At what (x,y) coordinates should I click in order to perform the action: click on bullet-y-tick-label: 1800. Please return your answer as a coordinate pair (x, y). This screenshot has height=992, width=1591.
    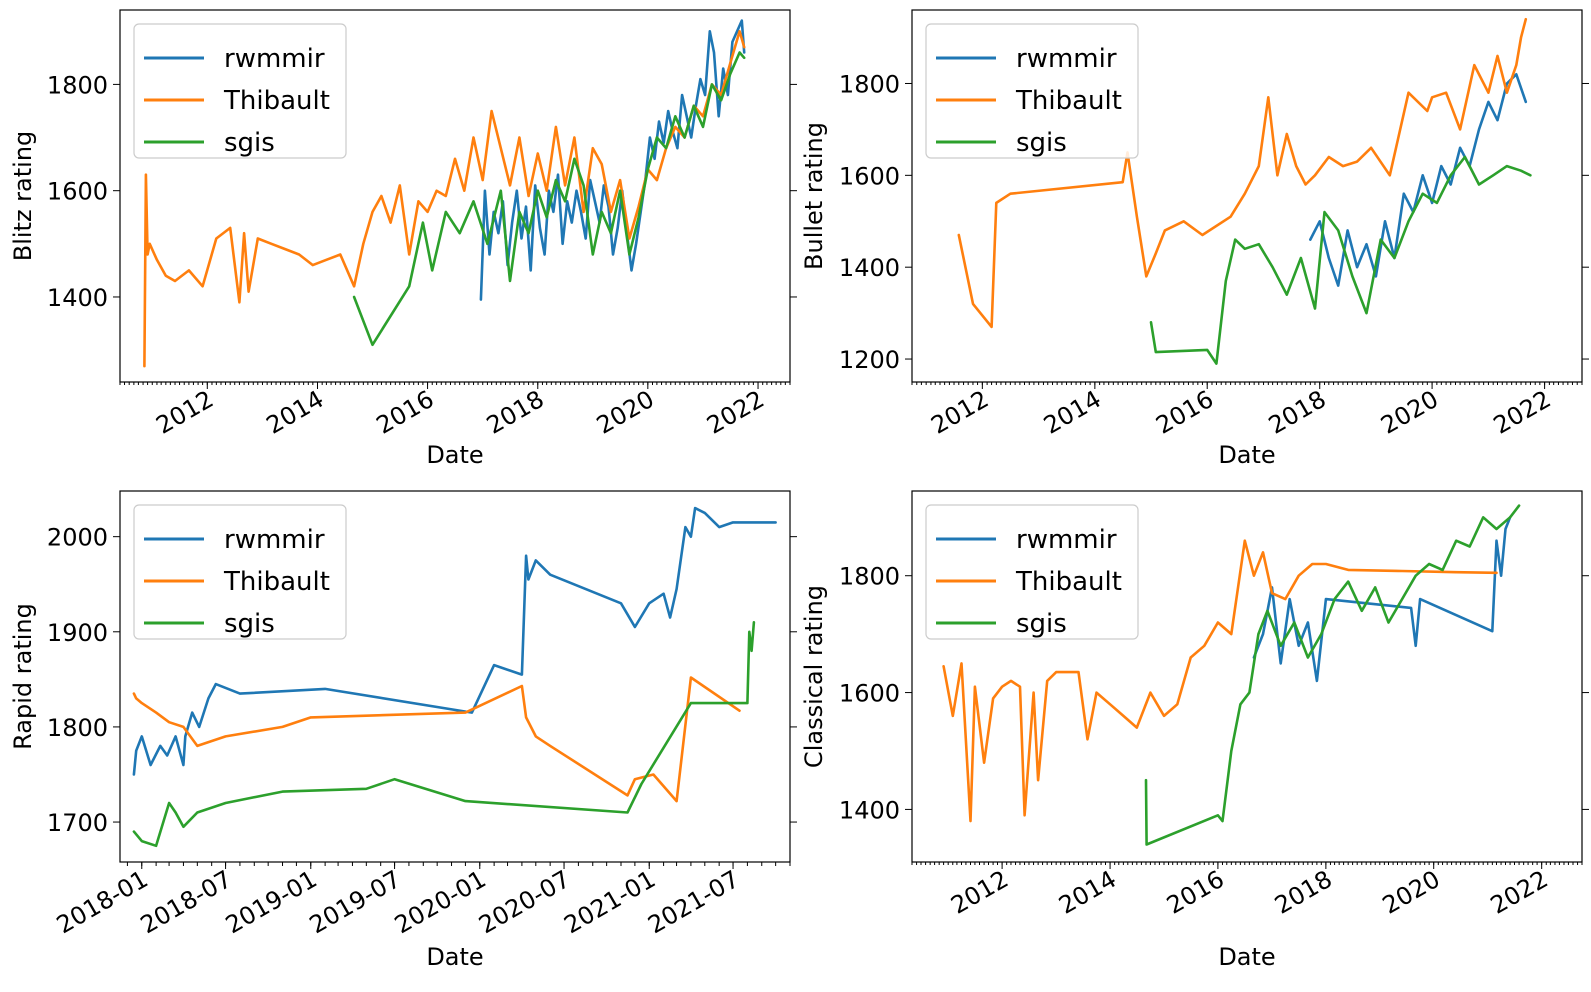
    Looking at the image, I should click on (869, 84).